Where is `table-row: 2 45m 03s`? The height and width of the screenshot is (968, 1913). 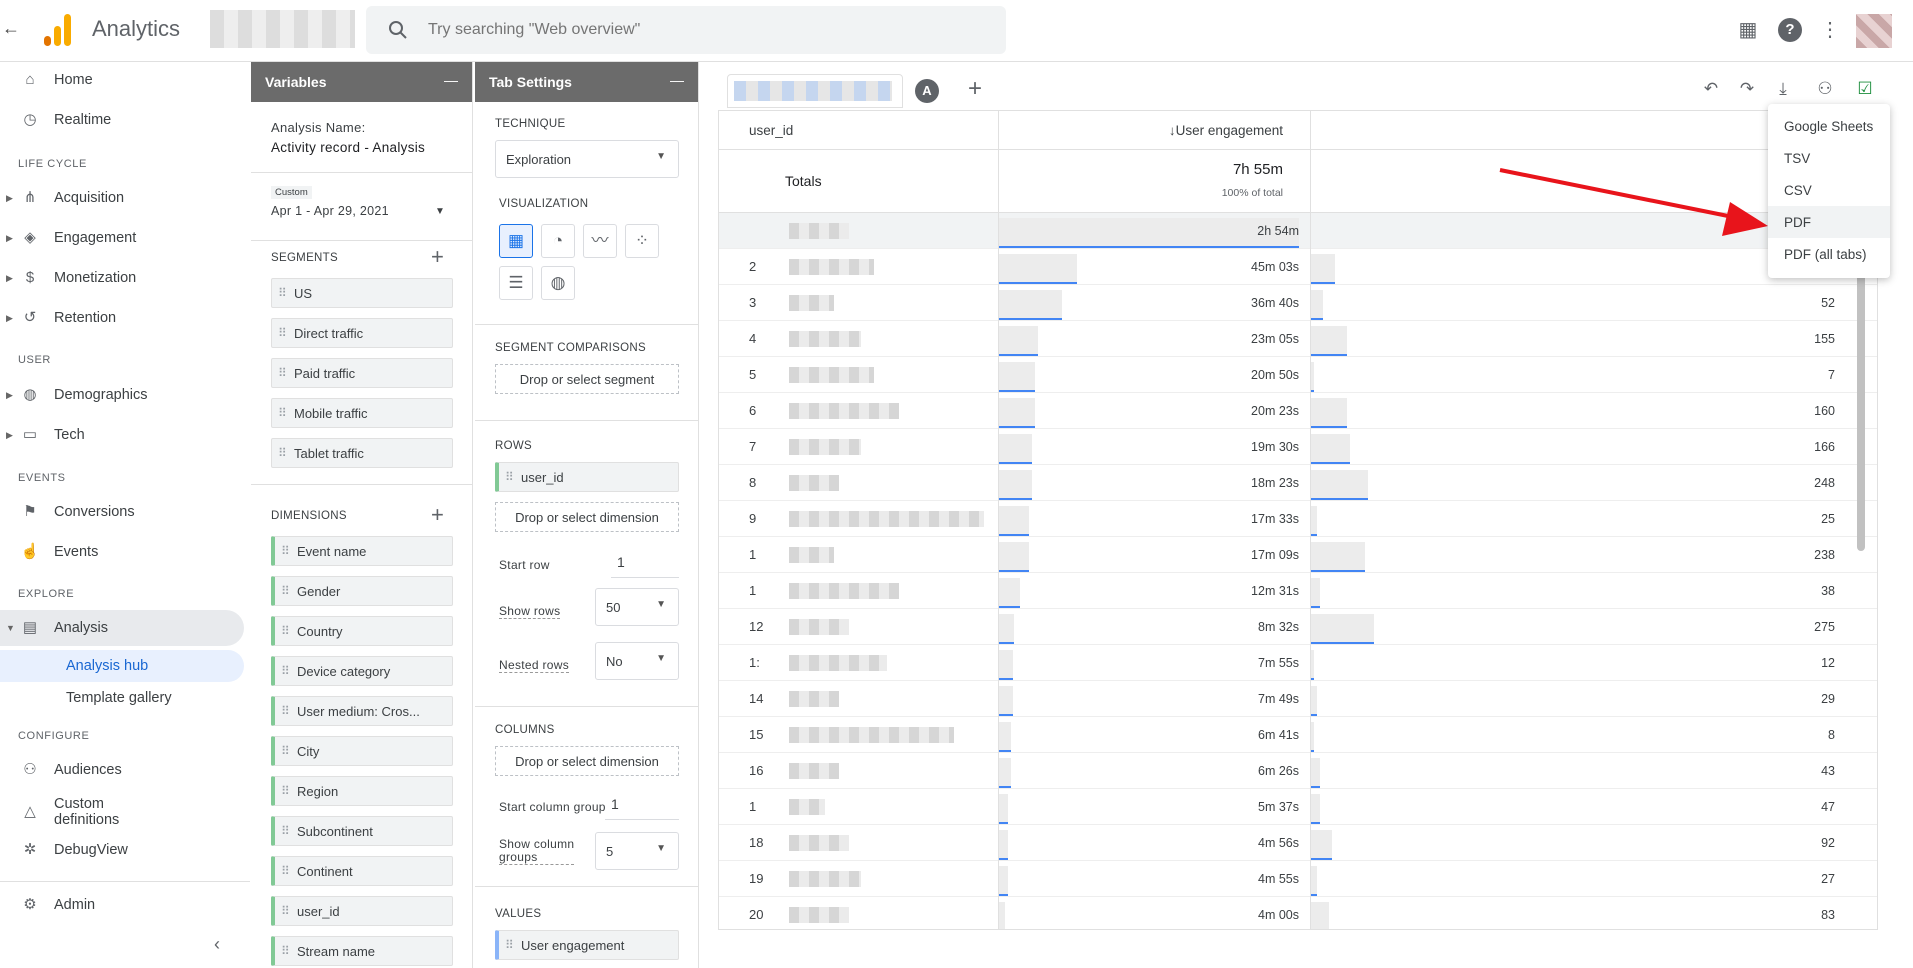
table-row: 2 45m 03s is located at coordinates (1298, 267).